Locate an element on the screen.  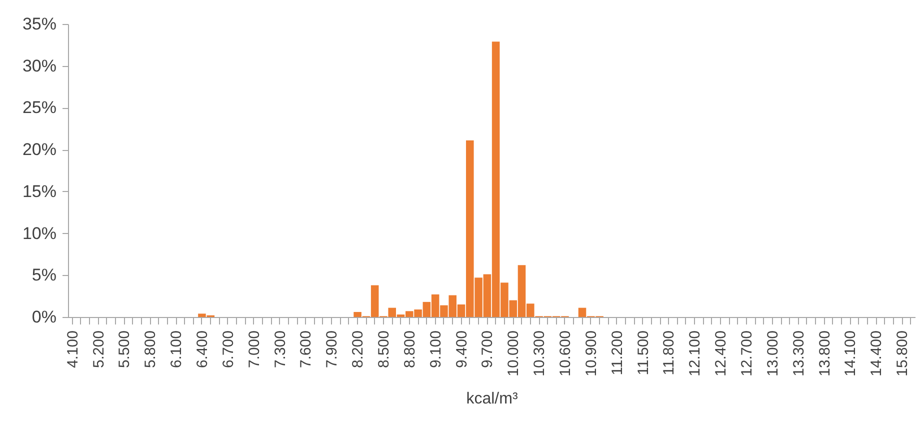
x-tick-label: 12.700 is located at coordinates (747, 353).